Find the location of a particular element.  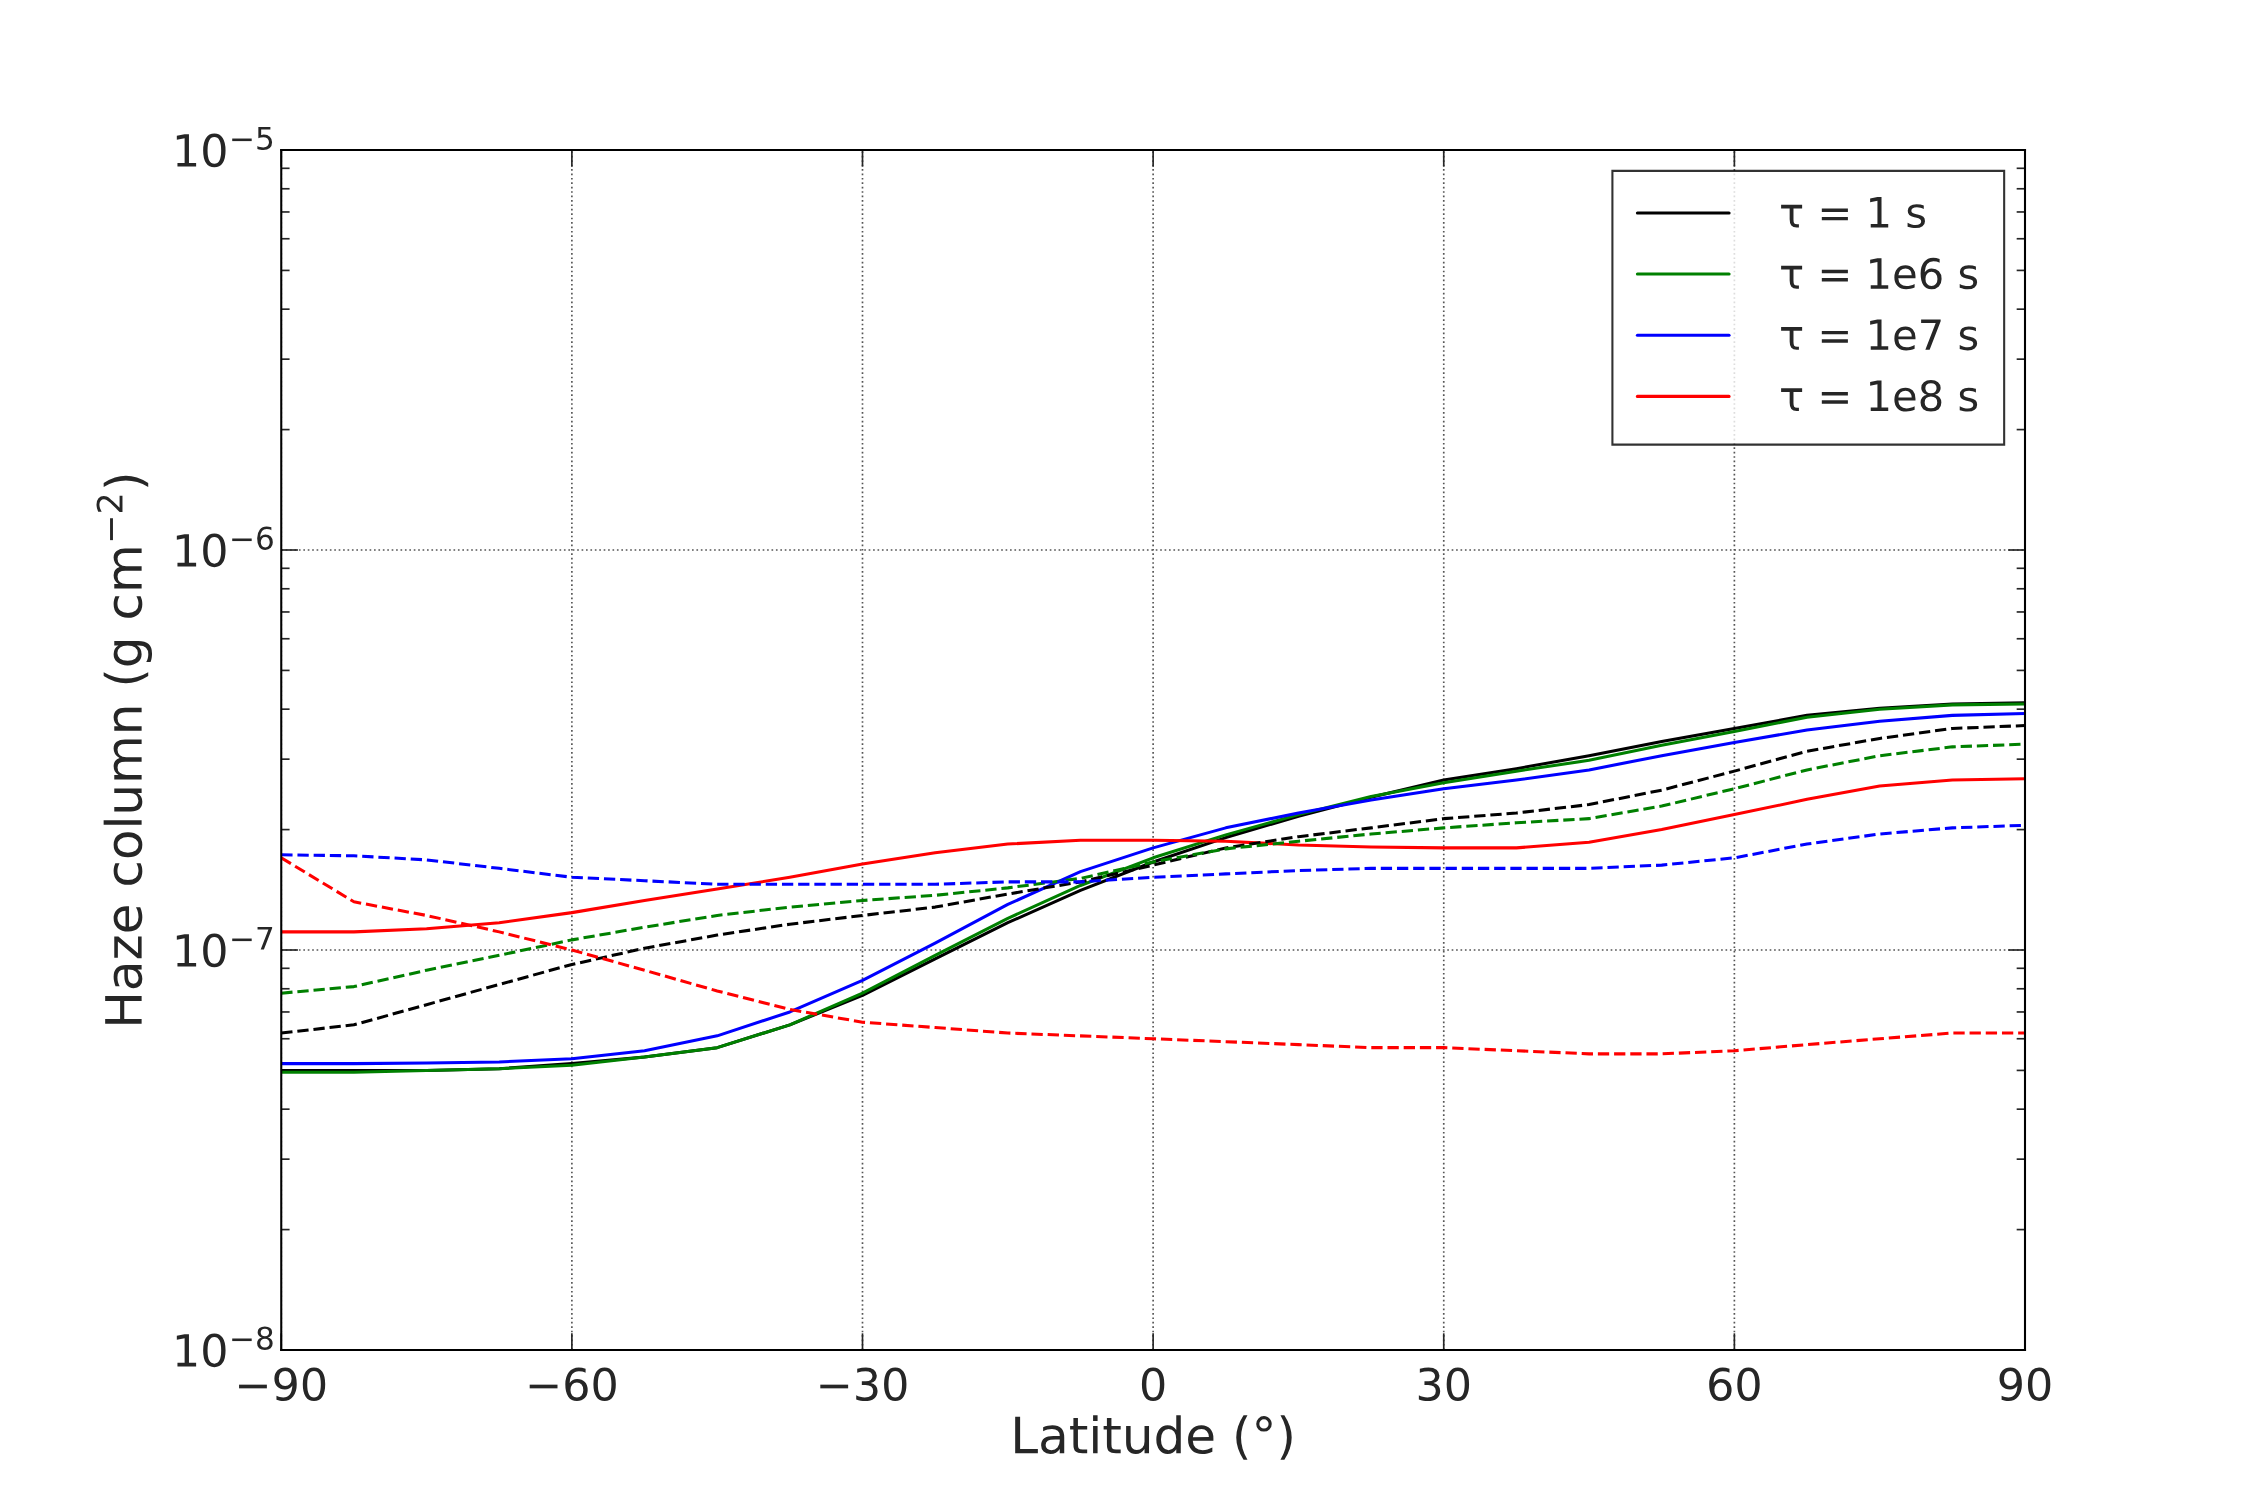

x-tick-label: −90 is located at coordinates (282, 1384).